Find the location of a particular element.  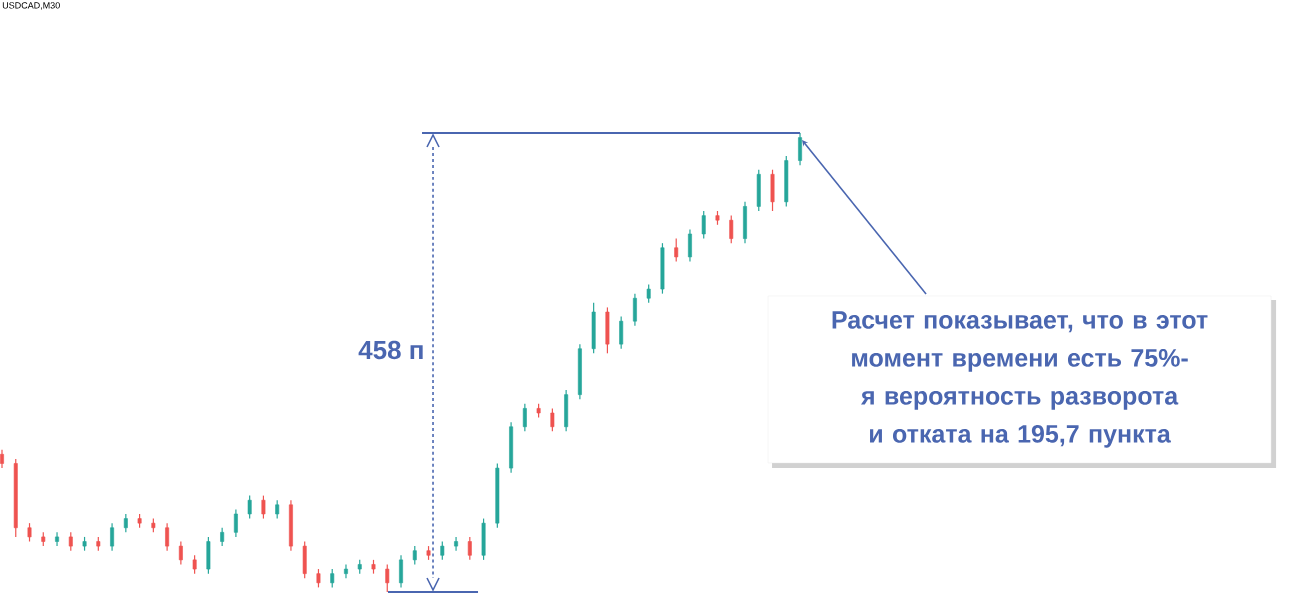

text: Расчет показывает, что в этот момент времени есть 75%-я вероятность разворота и отката на 195,7 пункта is located at coordinates (1020, 379).